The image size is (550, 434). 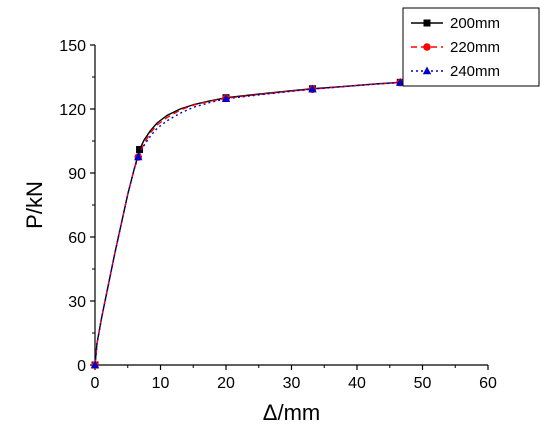 I want to click on y-axis-title: P/kN, so click(x=34, y=205).